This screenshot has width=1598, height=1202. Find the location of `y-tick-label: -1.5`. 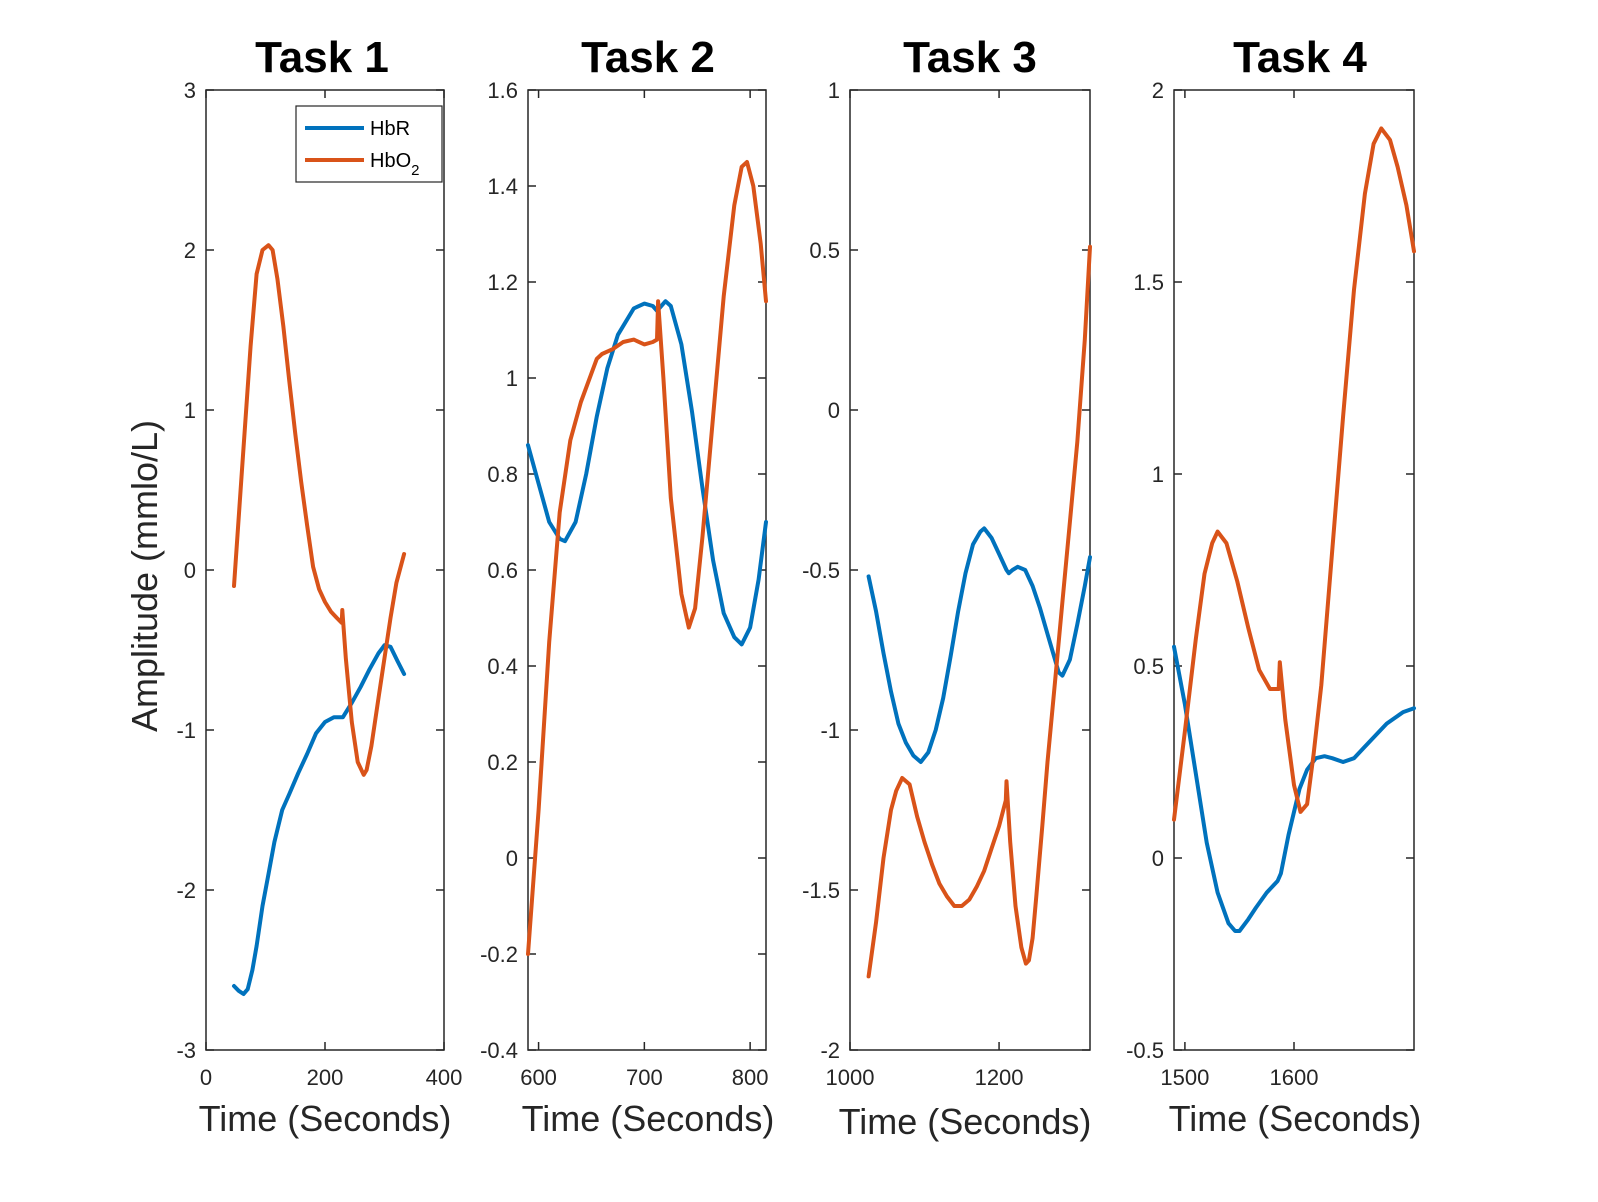

y-tick-label: -1.5 is located at coordinates (821, 890).